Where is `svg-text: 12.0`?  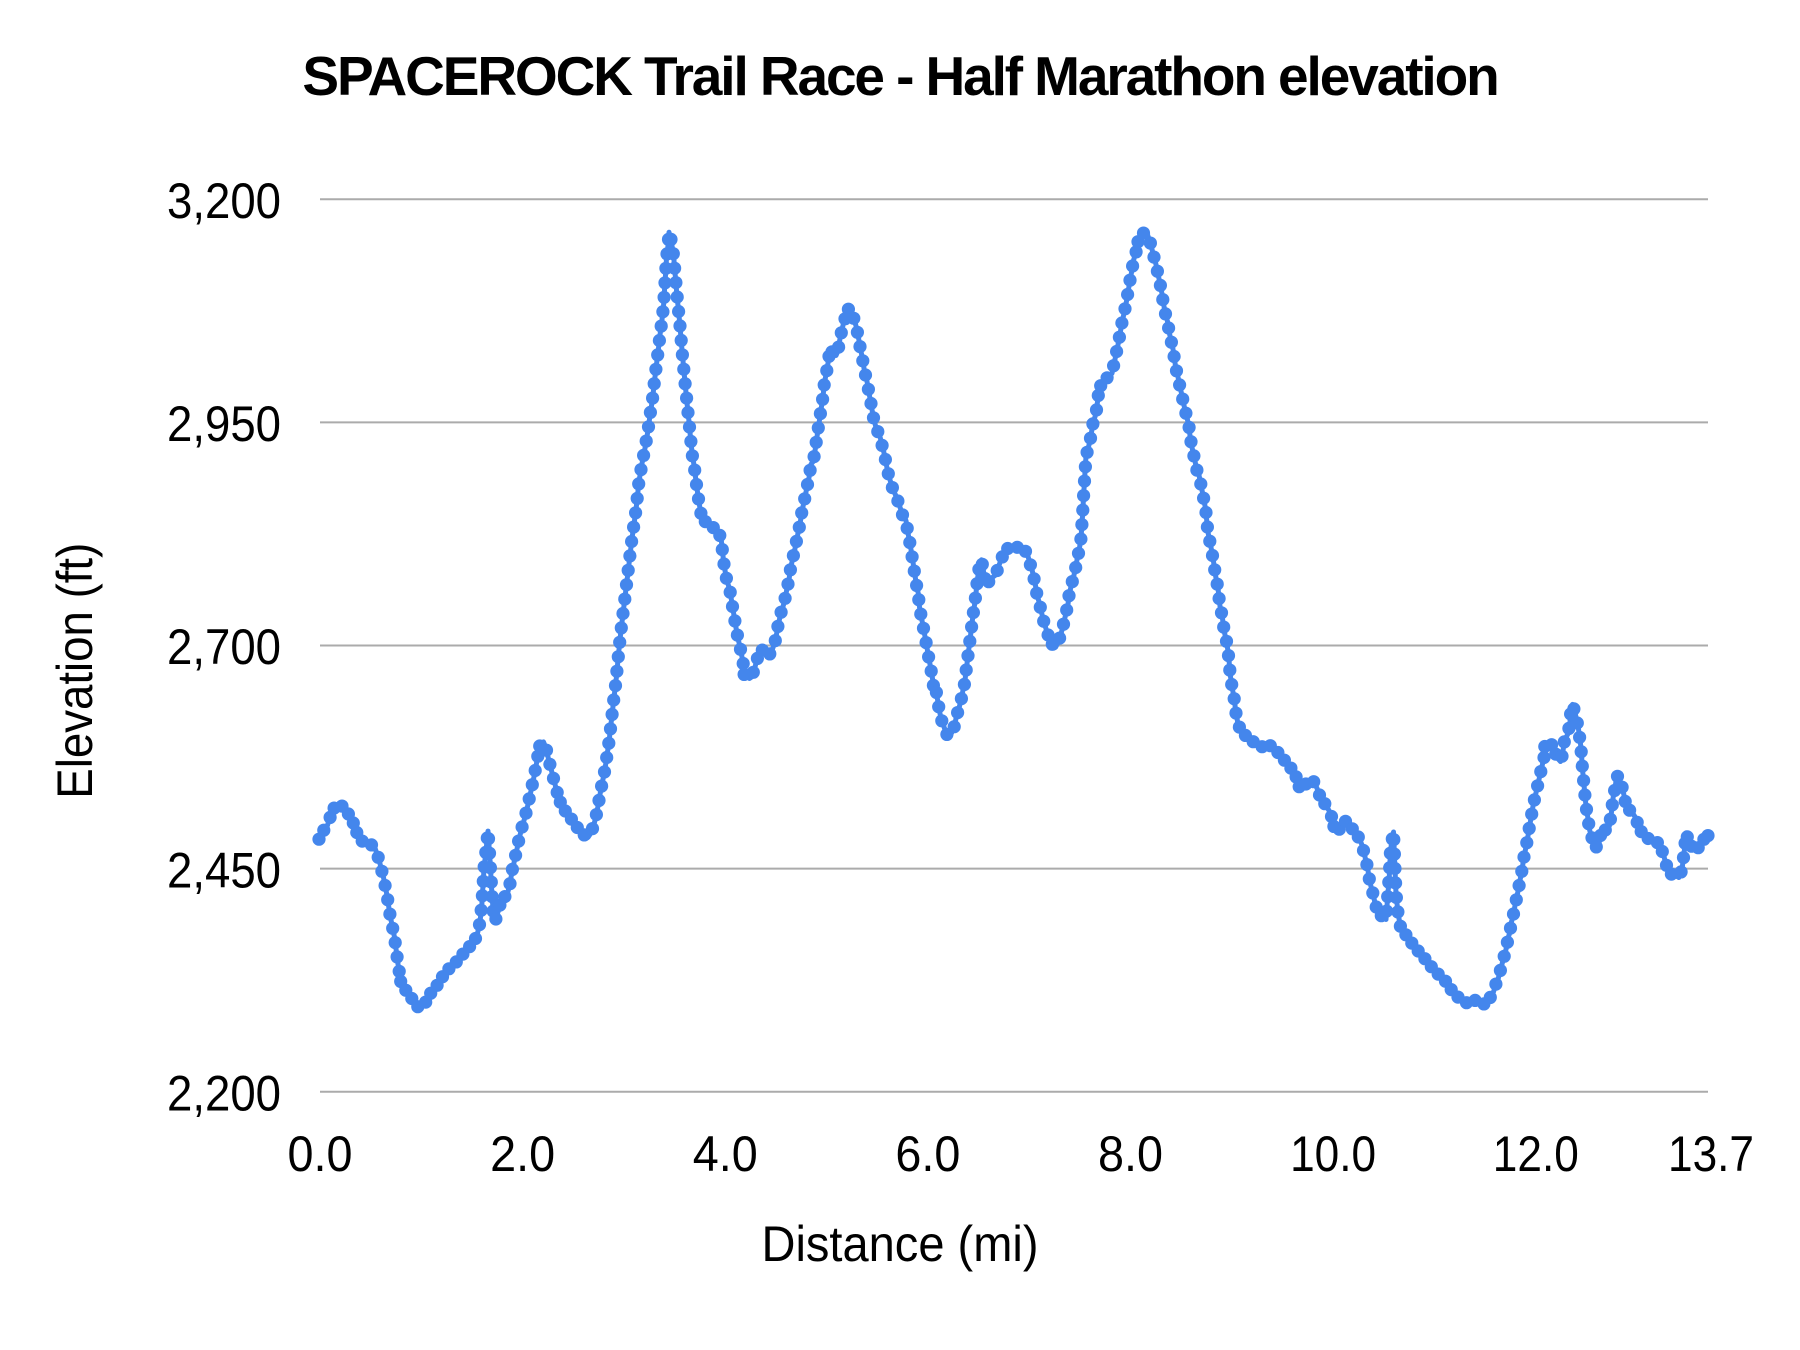
svg-text: 12.0 is located at coordinates (1536, 1154).